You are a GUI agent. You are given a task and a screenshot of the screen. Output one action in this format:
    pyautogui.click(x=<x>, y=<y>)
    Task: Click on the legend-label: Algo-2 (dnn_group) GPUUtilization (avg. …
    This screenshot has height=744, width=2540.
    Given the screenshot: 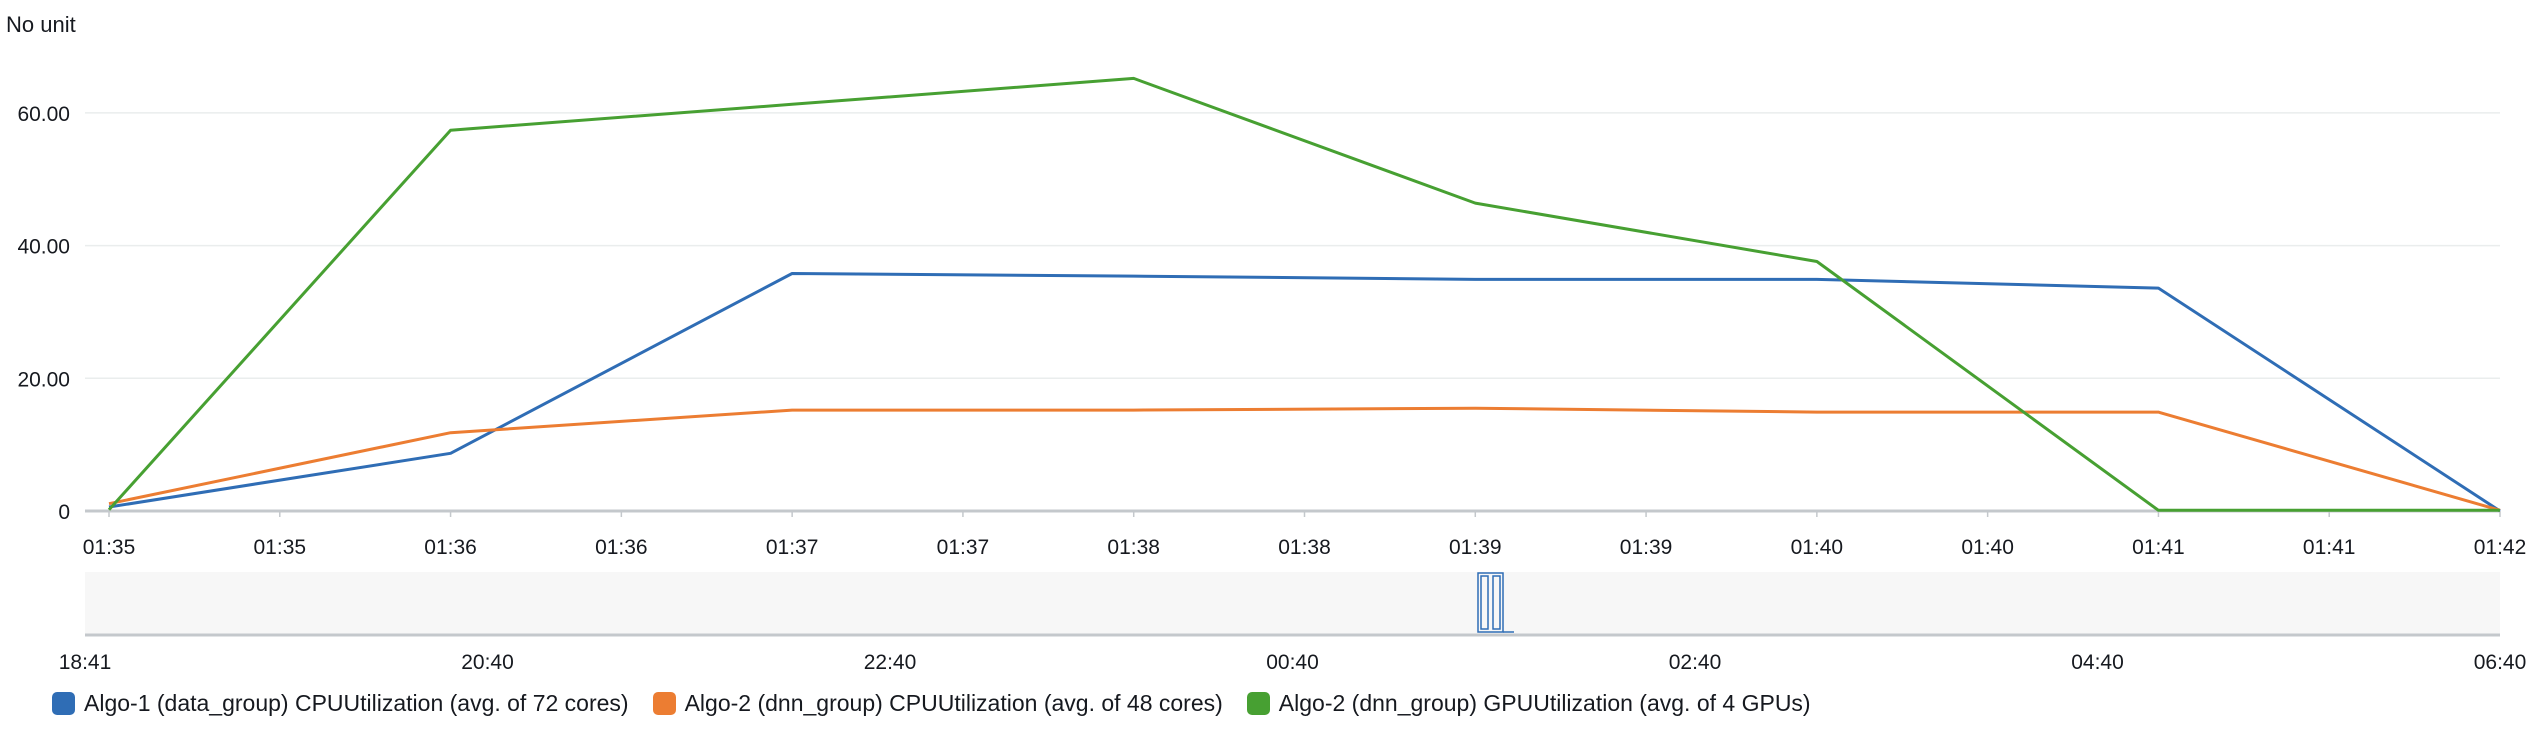 What is the action you would take?
    pyautogui.click(x=1544, y=703)
    